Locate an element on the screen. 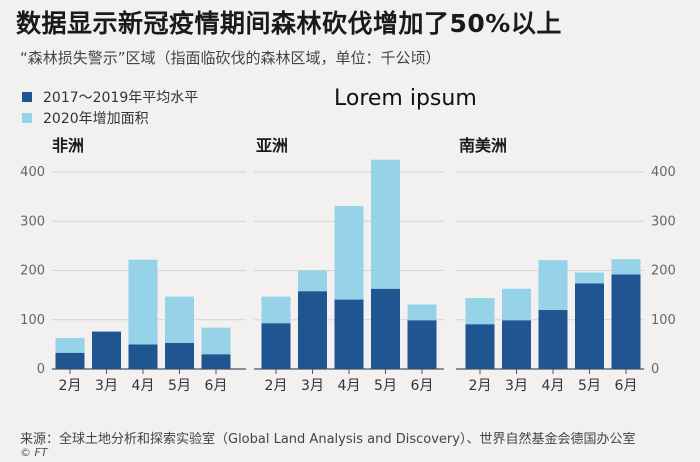  panel-title: 亚洲 is located at coordinates (272, 145).